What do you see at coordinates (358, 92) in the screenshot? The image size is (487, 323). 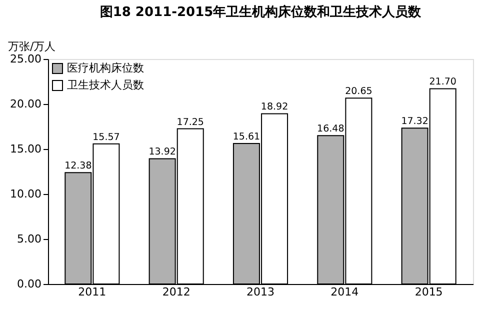 I see `text: 20.65` at bounding box center [358, 92].